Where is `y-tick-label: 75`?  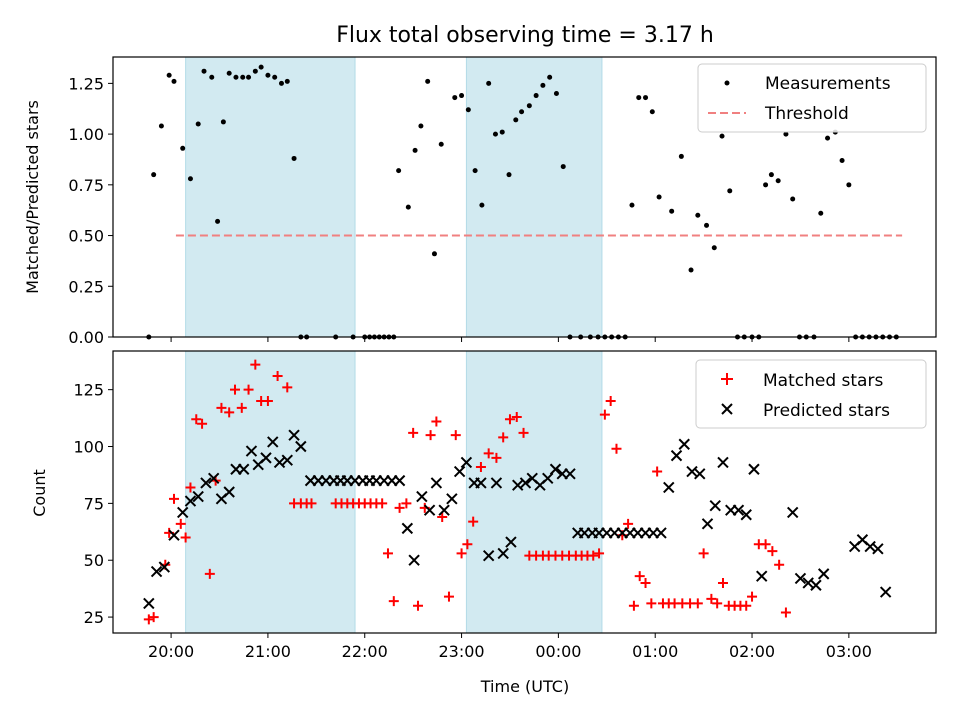
y-tick-label: 75 is located at coordinates (94, 503).